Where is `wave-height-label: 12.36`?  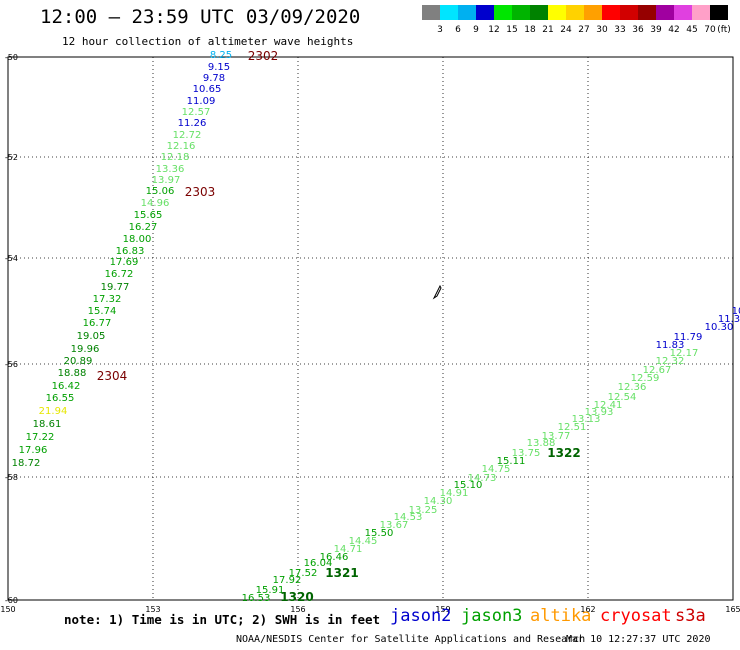
wave-height-label: 12.36 is located at coordinates (632, 387).